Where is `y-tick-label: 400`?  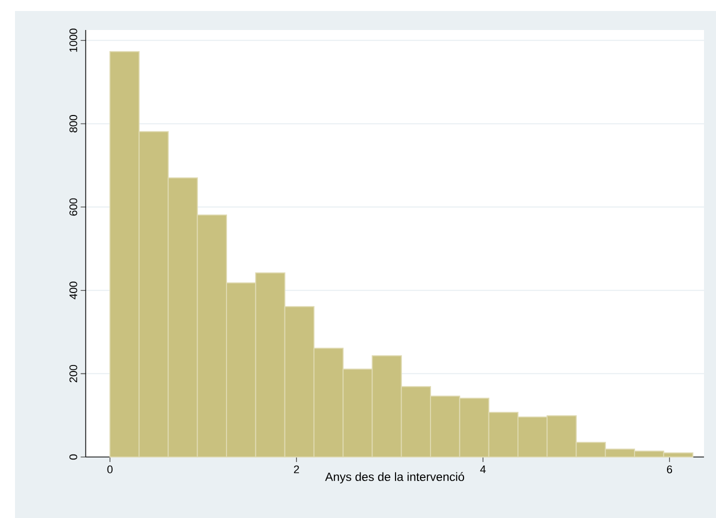 y-tick-label: 400 is located at coordinates (73, 291).